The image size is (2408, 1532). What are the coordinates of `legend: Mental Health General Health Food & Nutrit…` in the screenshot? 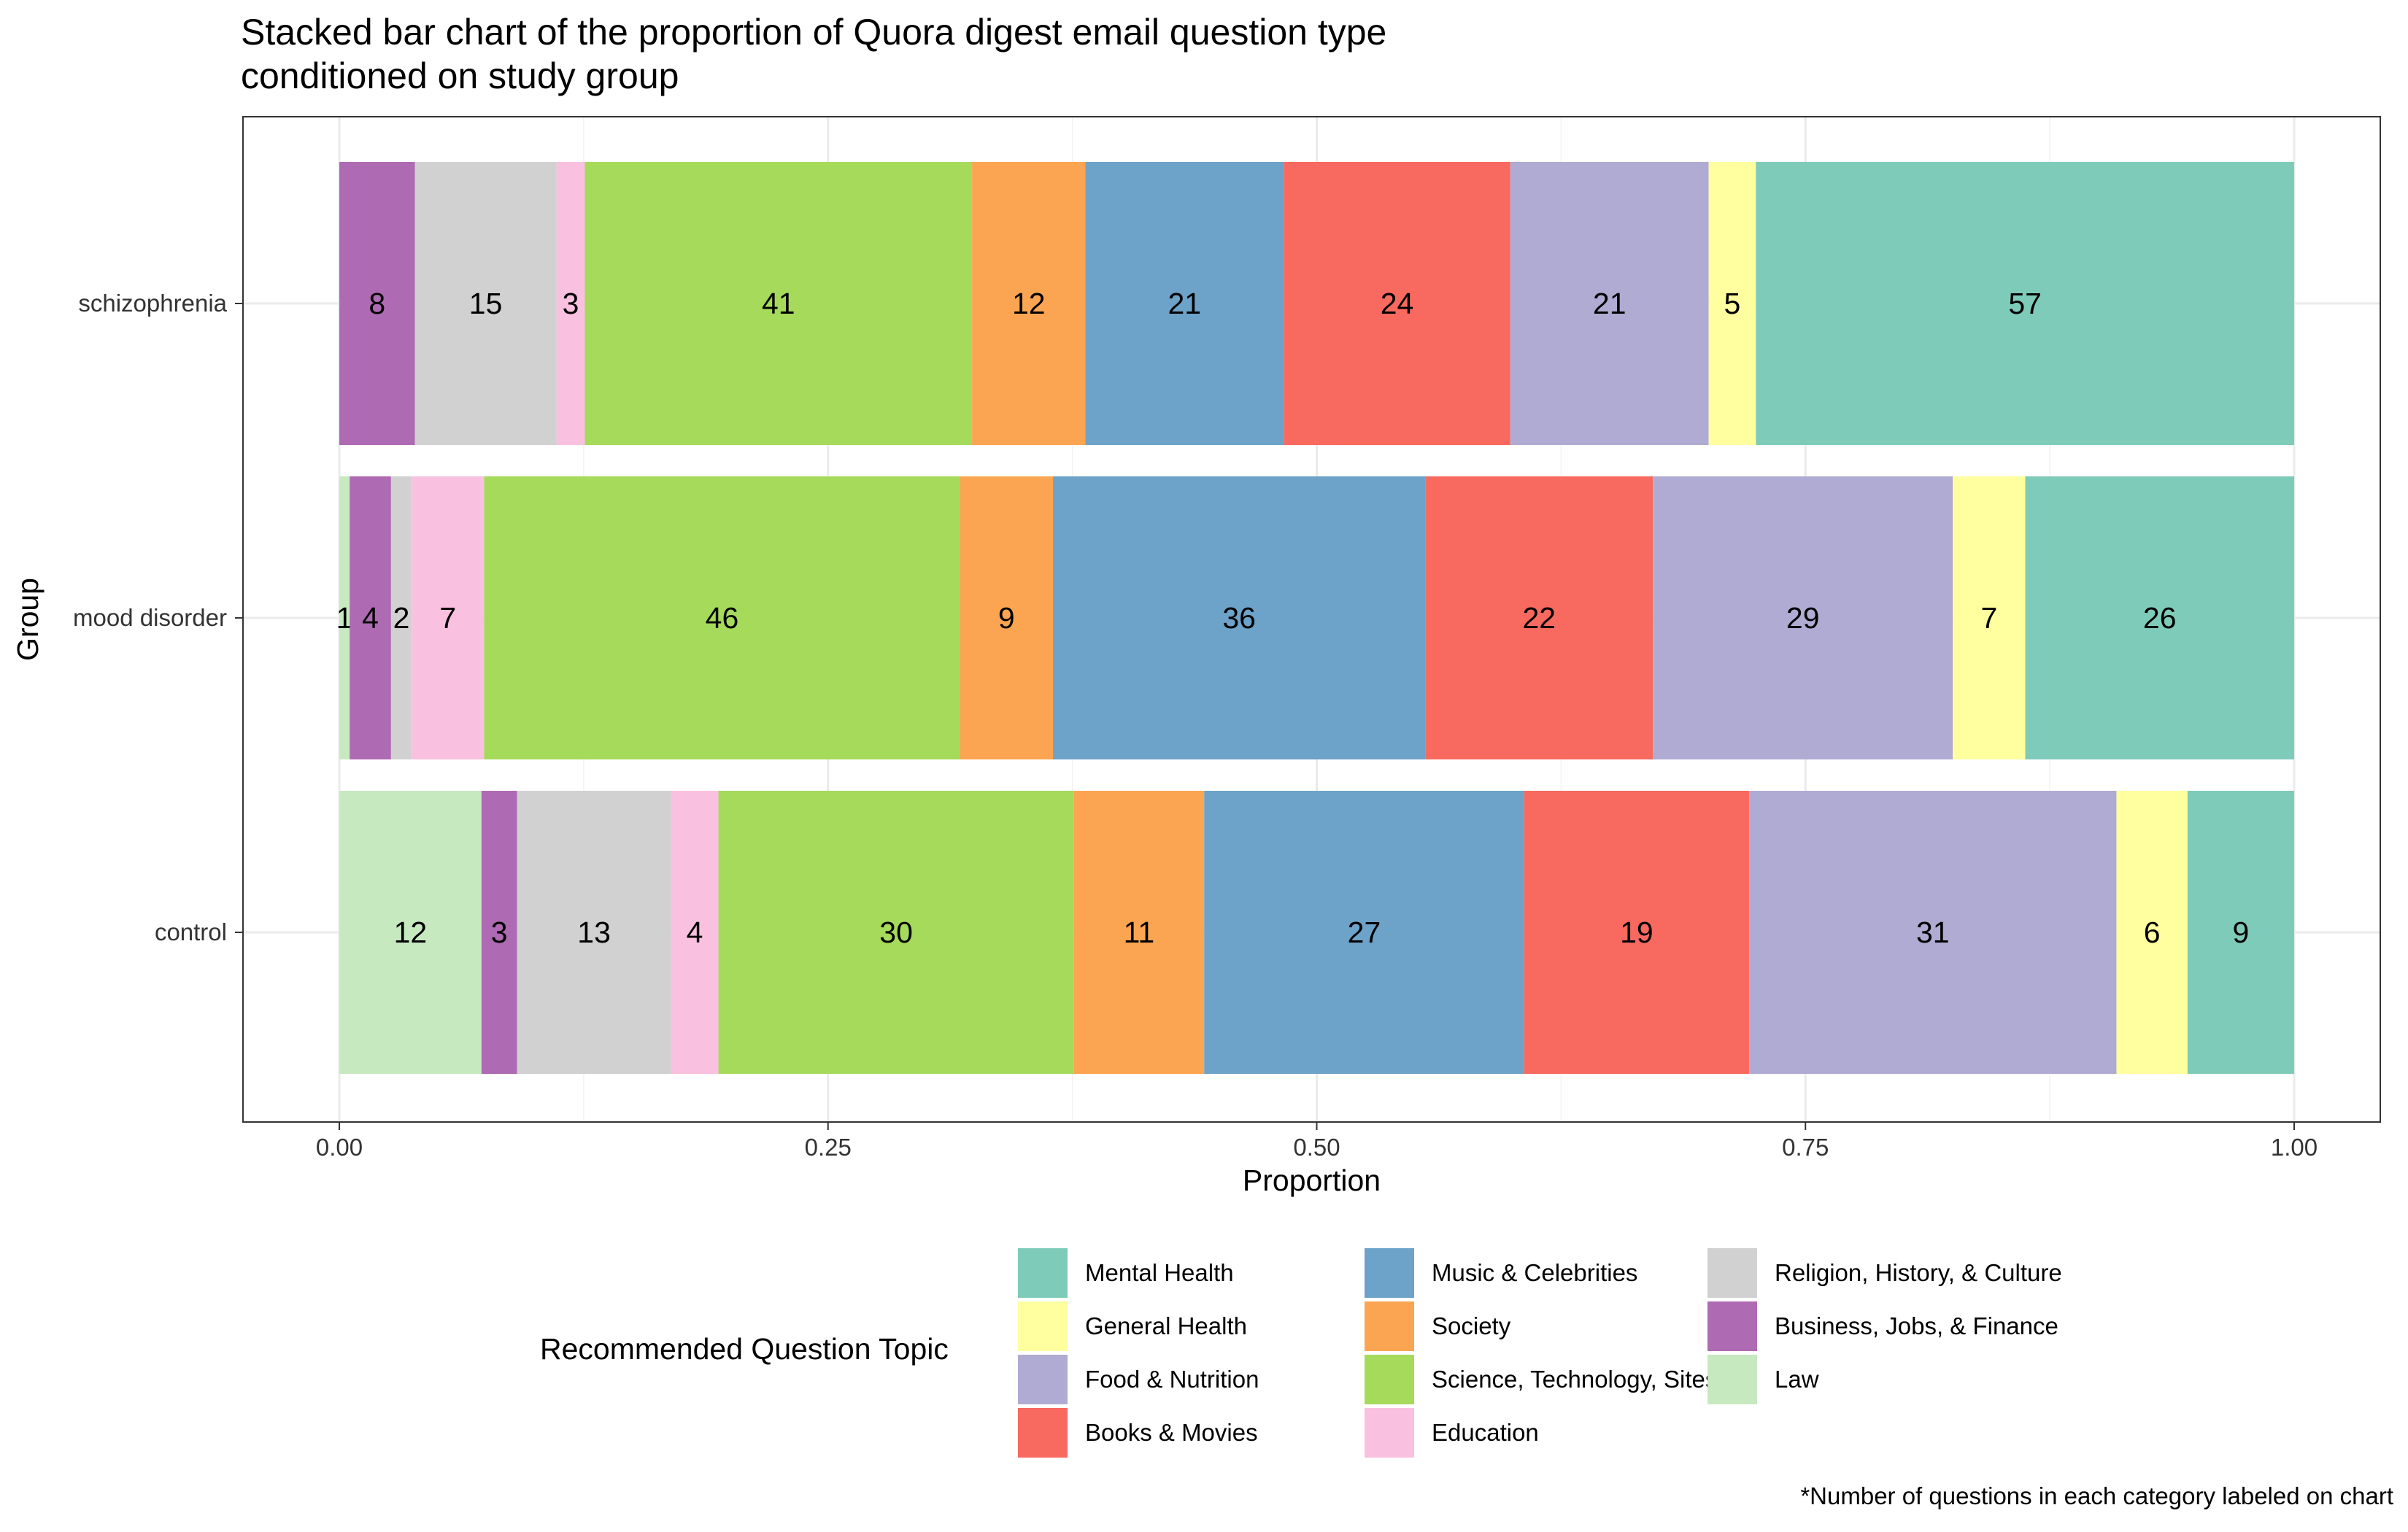 It's located at (1552, 1352).